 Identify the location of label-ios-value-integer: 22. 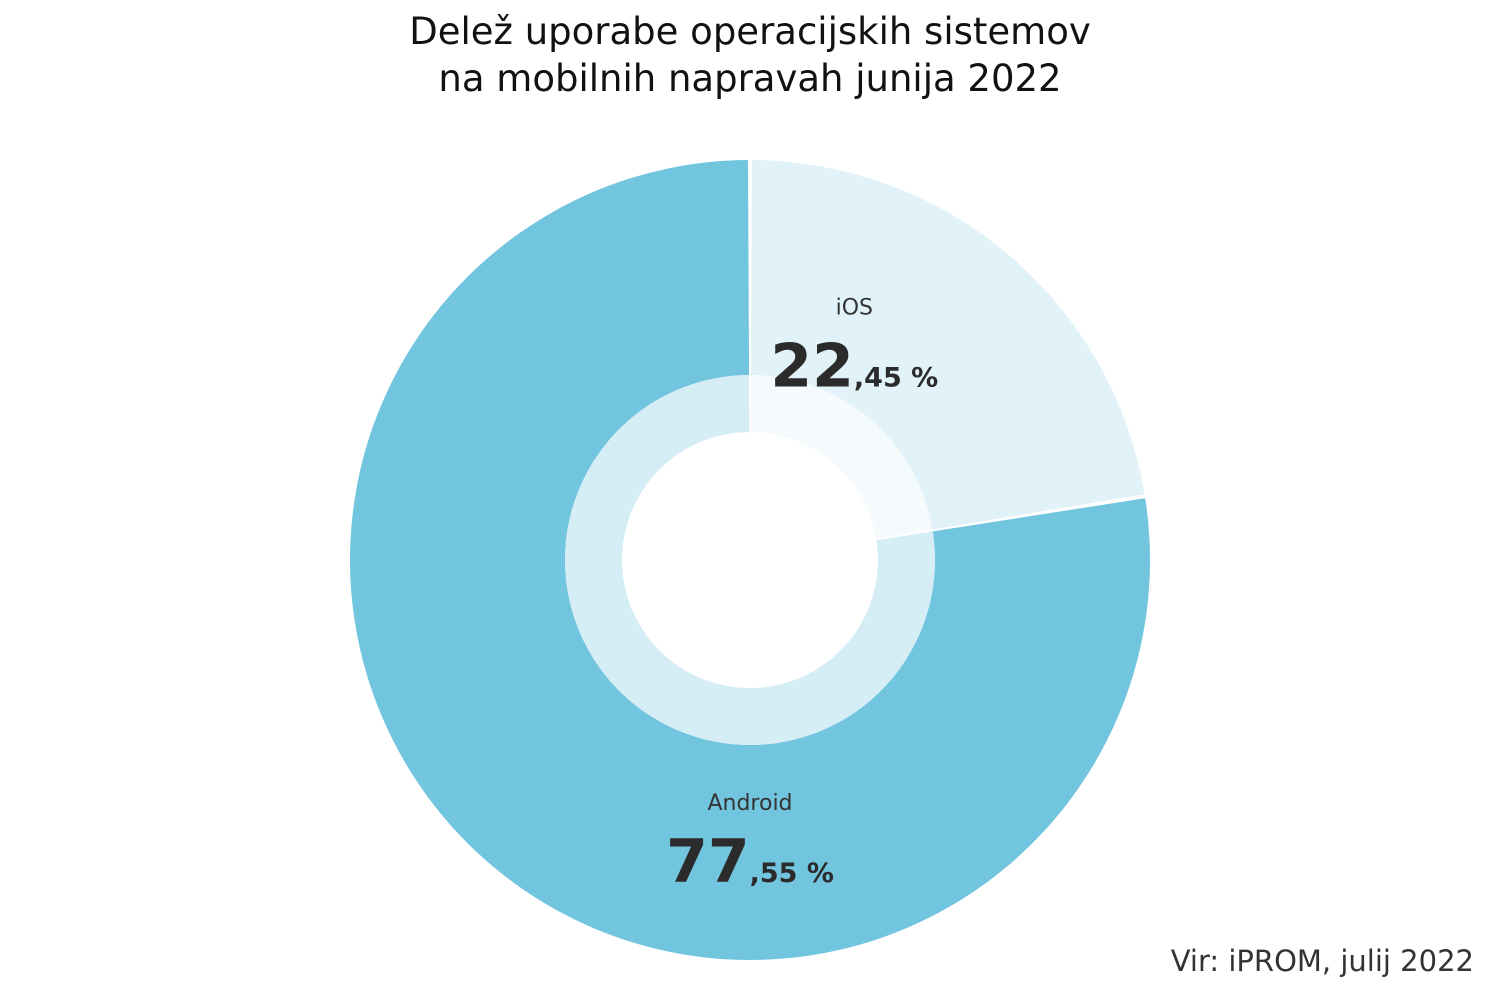
(812, 367).